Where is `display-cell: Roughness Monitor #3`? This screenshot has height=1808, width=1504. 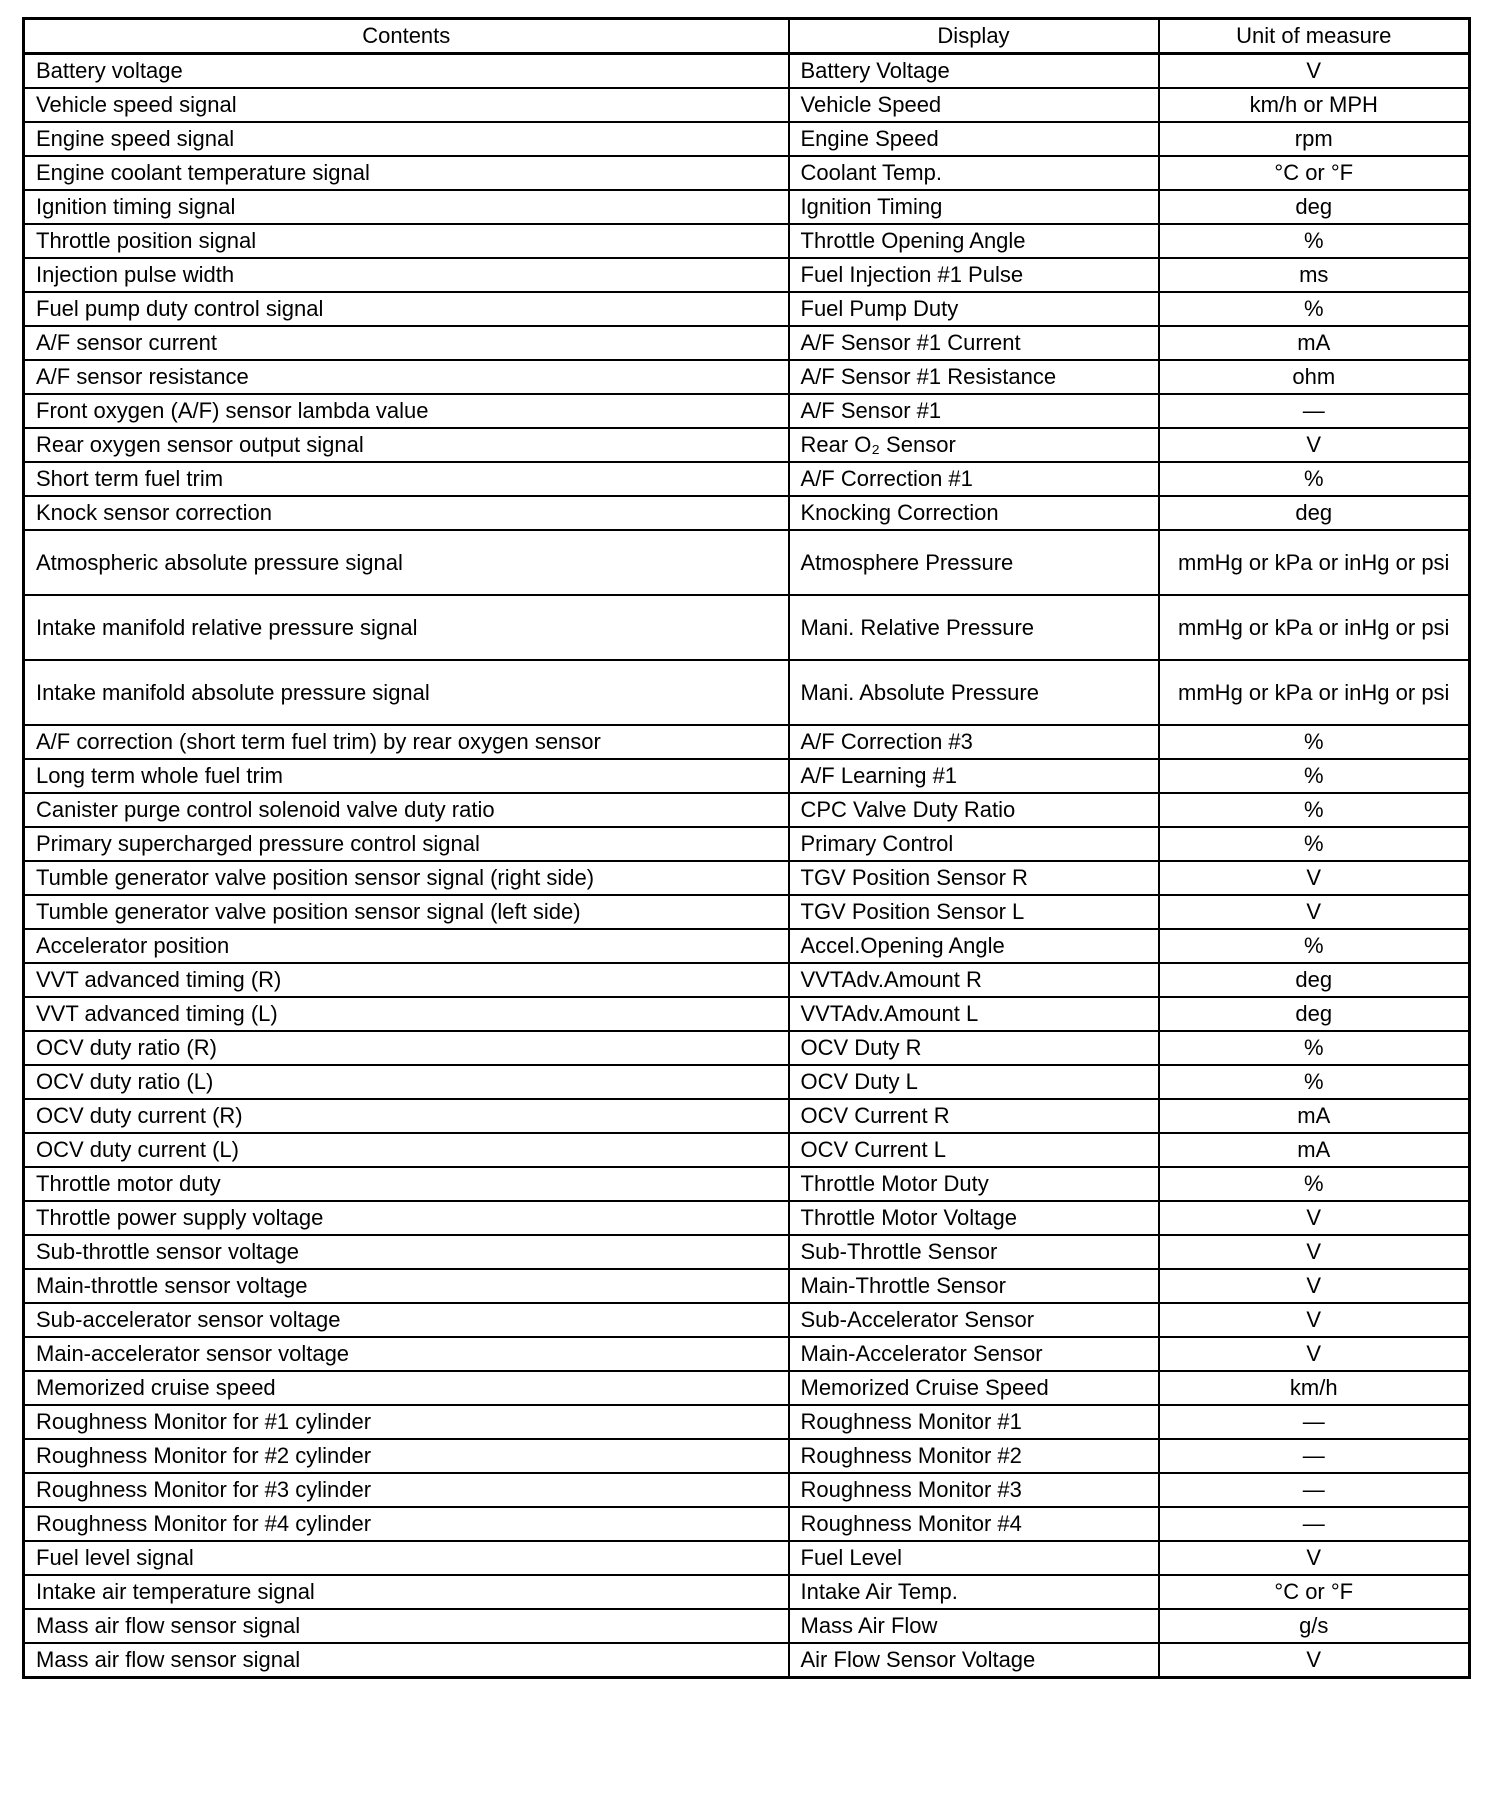 display-cell: Roughness Monitor #3 is located at coordinates (973, 1490).